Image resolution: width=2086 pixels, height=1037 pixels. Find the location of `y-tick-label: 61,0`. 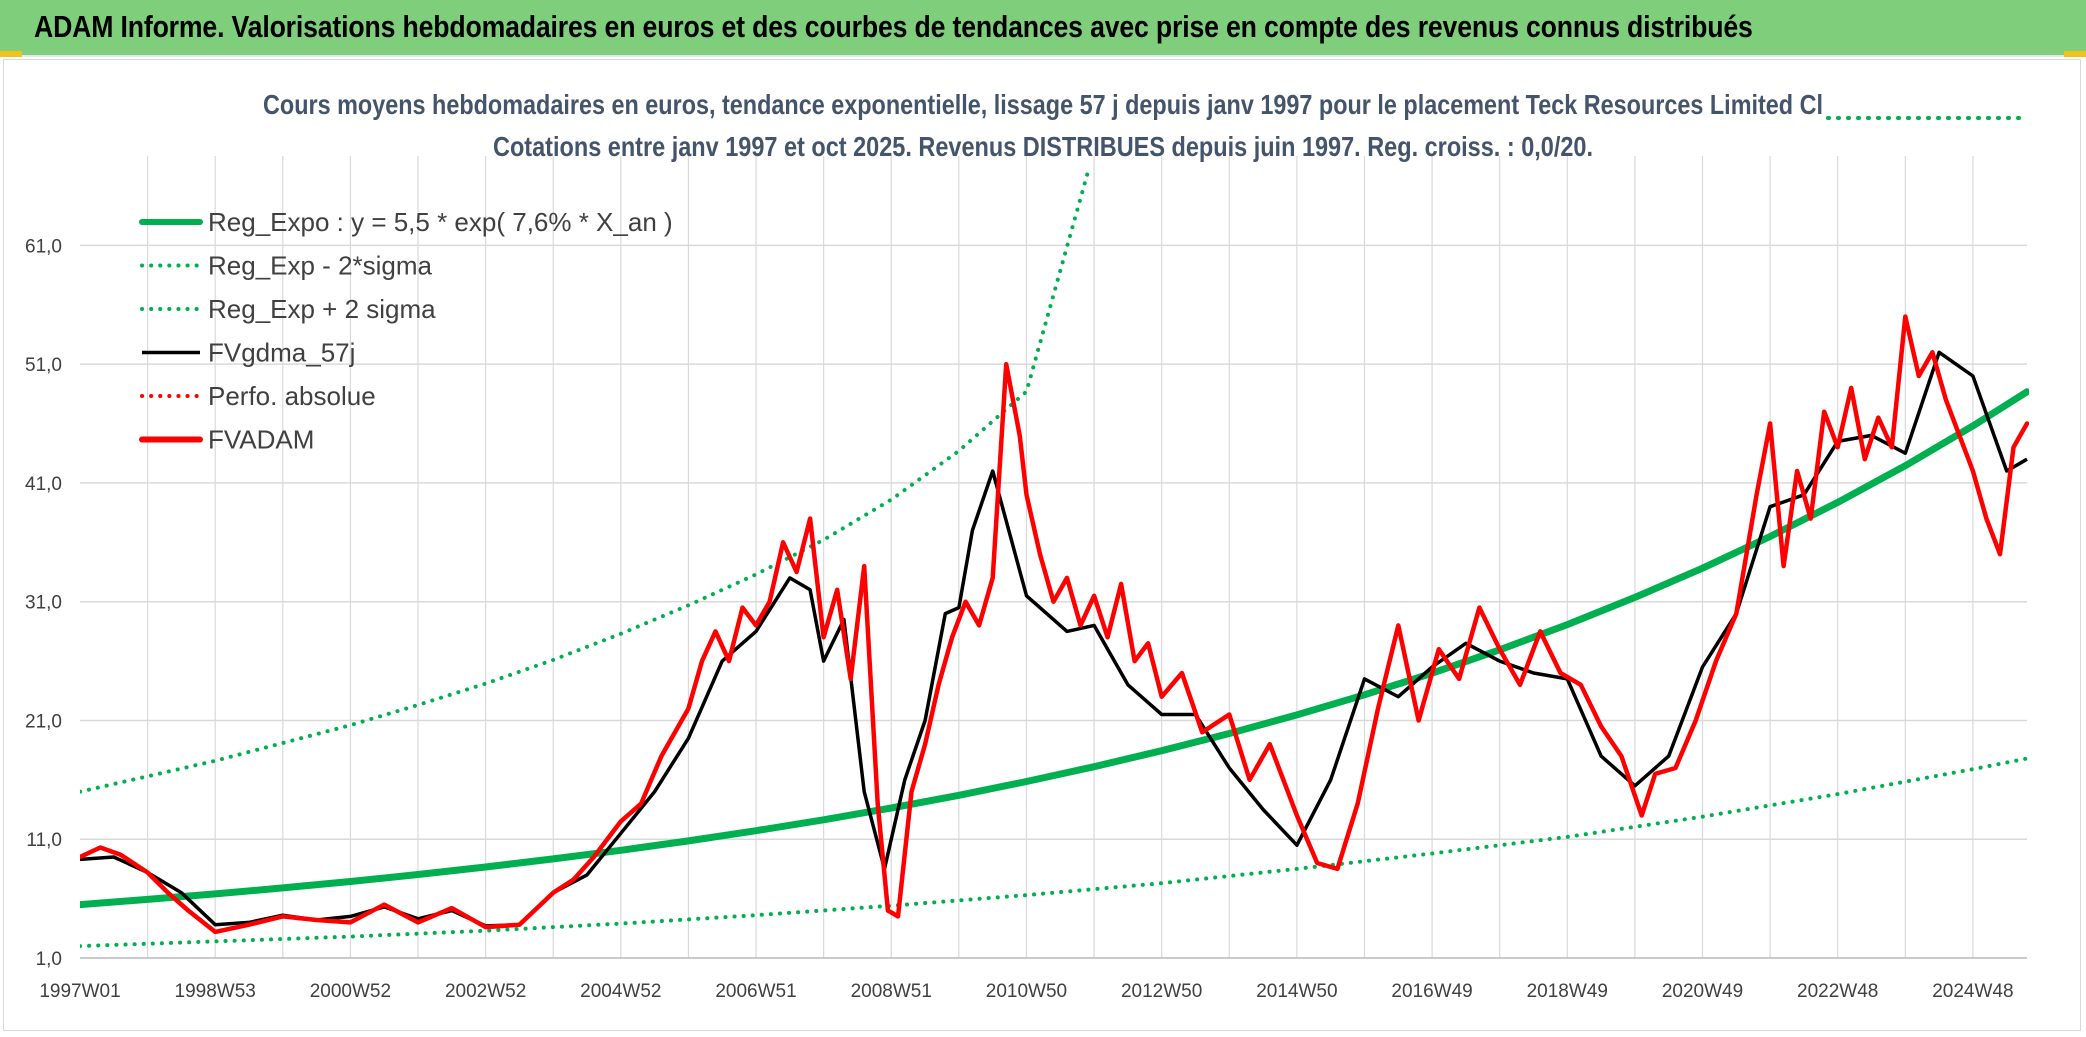

y-tick-label: 61,0 is located at coordinates (43, 246).